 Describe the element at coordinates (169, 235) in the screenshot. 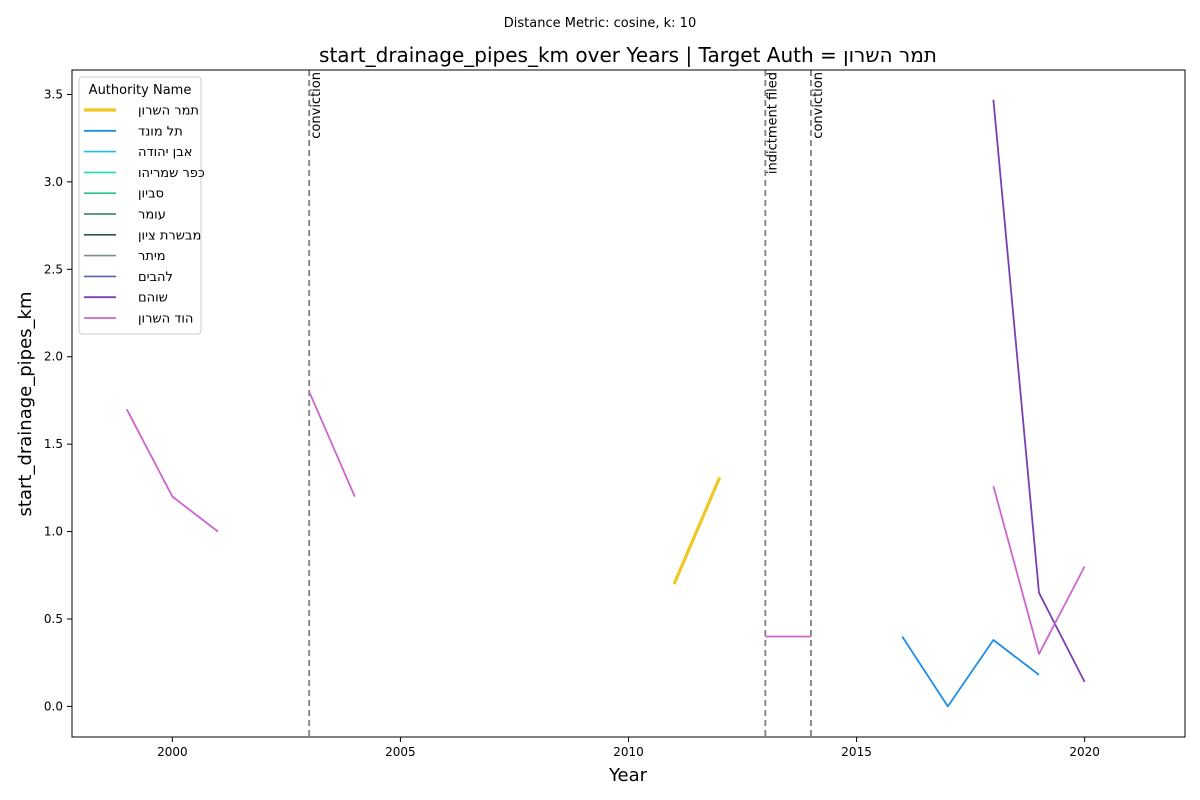

I see `legend-label: מבשרת ציון` at that location.